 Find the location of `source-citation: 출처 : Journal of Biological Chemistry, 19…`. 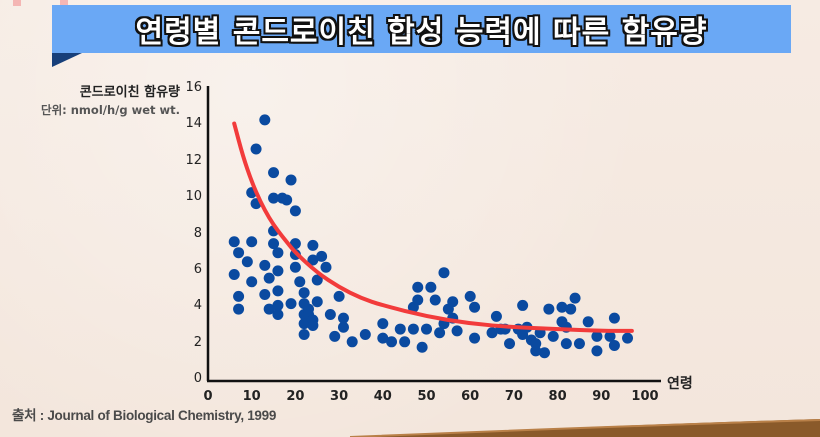

source-citation: 출처 : Journal of Biological Chemistry, 19… is located at coordinates (144, 415).